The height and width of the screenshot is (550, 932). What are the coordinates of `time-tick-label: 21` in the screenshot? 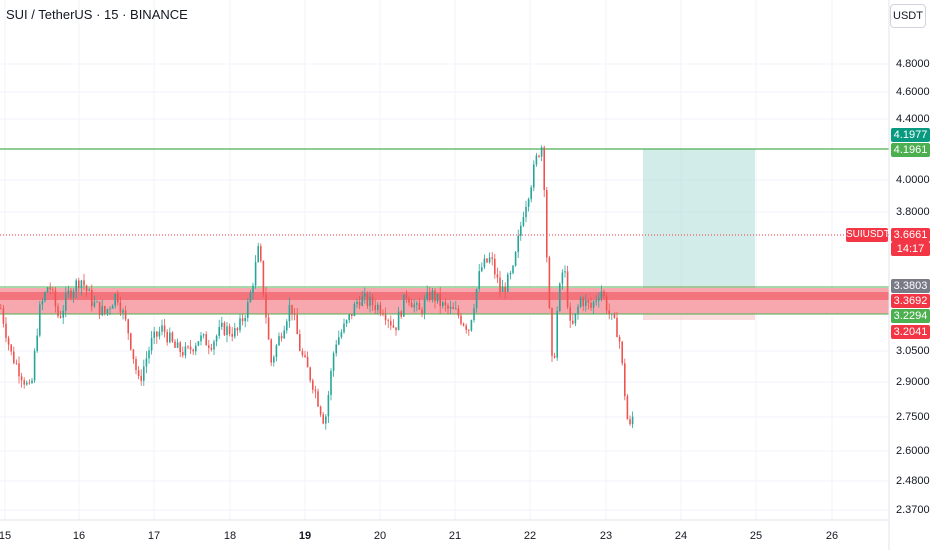 It's located at (455, 536).